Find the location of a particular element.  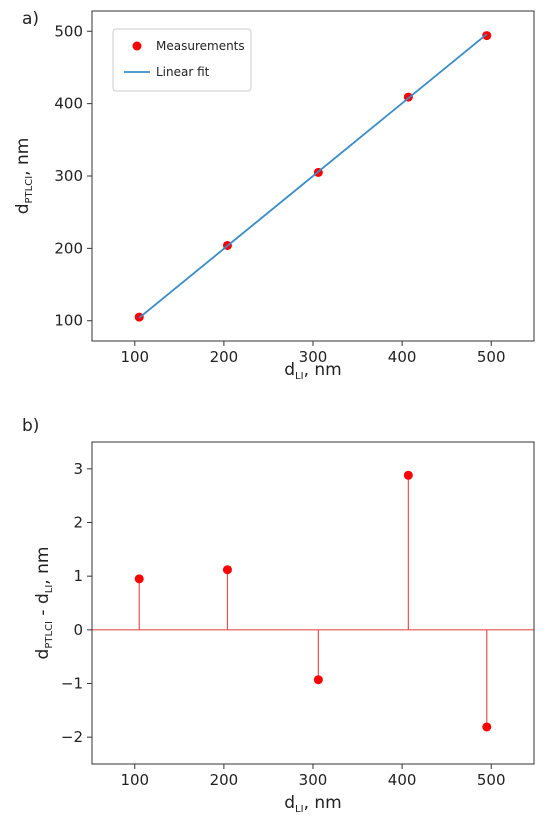

panel-b-xtick-label: 500 is located at coordinates (491, 780).